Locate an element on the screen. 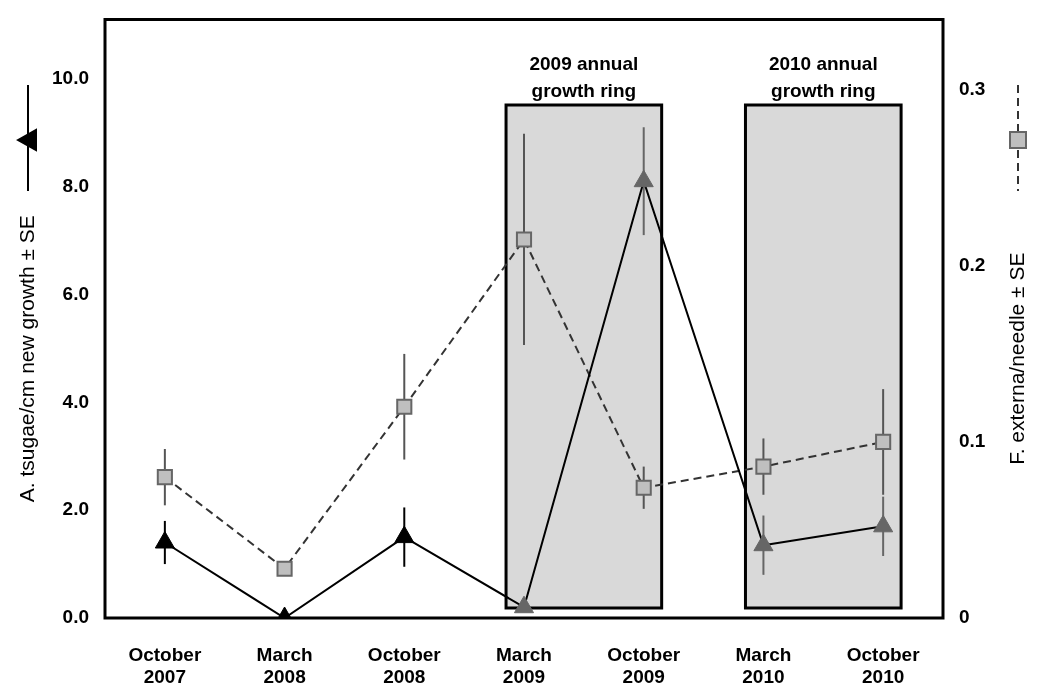  band-label: 2010 annual growth ring is located at coordinates (823, 77).